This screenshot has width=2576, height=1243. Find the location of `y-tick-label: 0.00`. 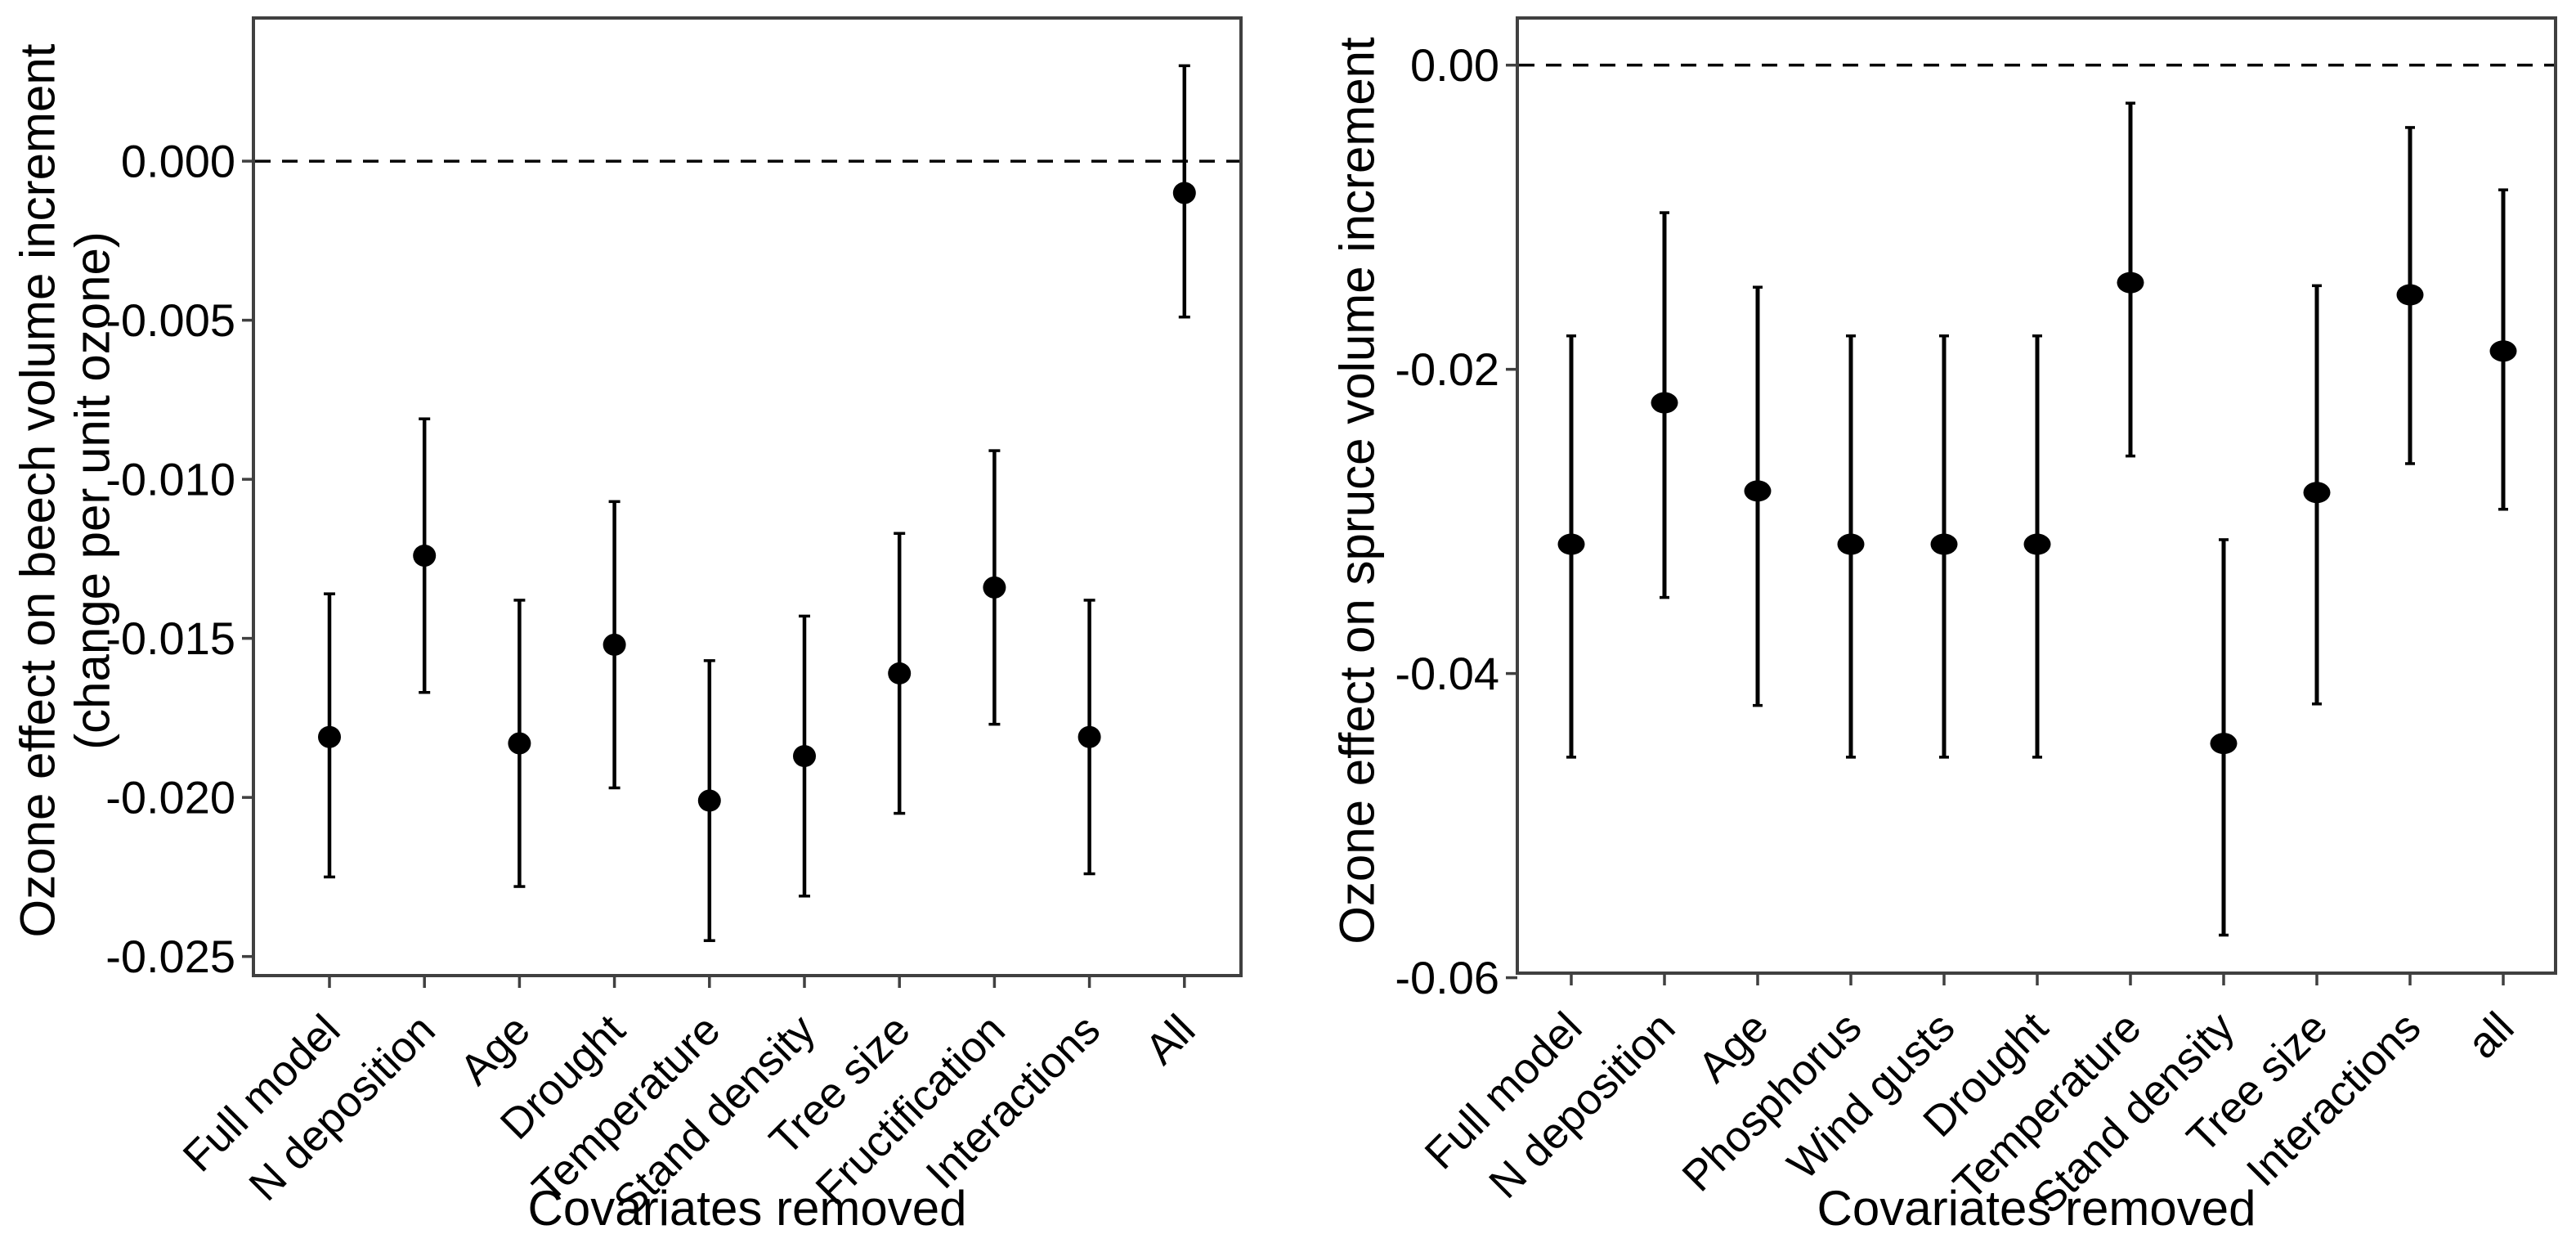

y-tick-label: 0.00 is located at coordinates (1454, 65).